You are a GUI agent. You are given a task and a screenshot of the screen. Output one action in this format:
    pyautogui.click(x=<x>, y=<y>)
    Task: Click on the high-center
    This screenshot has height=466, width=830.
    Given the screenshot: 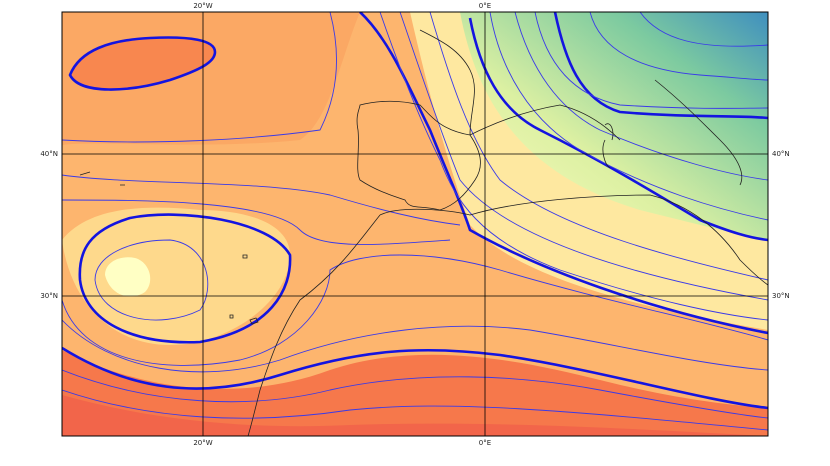 What is the action you would take?
    pyautogui.click(x=176, y=276)
    